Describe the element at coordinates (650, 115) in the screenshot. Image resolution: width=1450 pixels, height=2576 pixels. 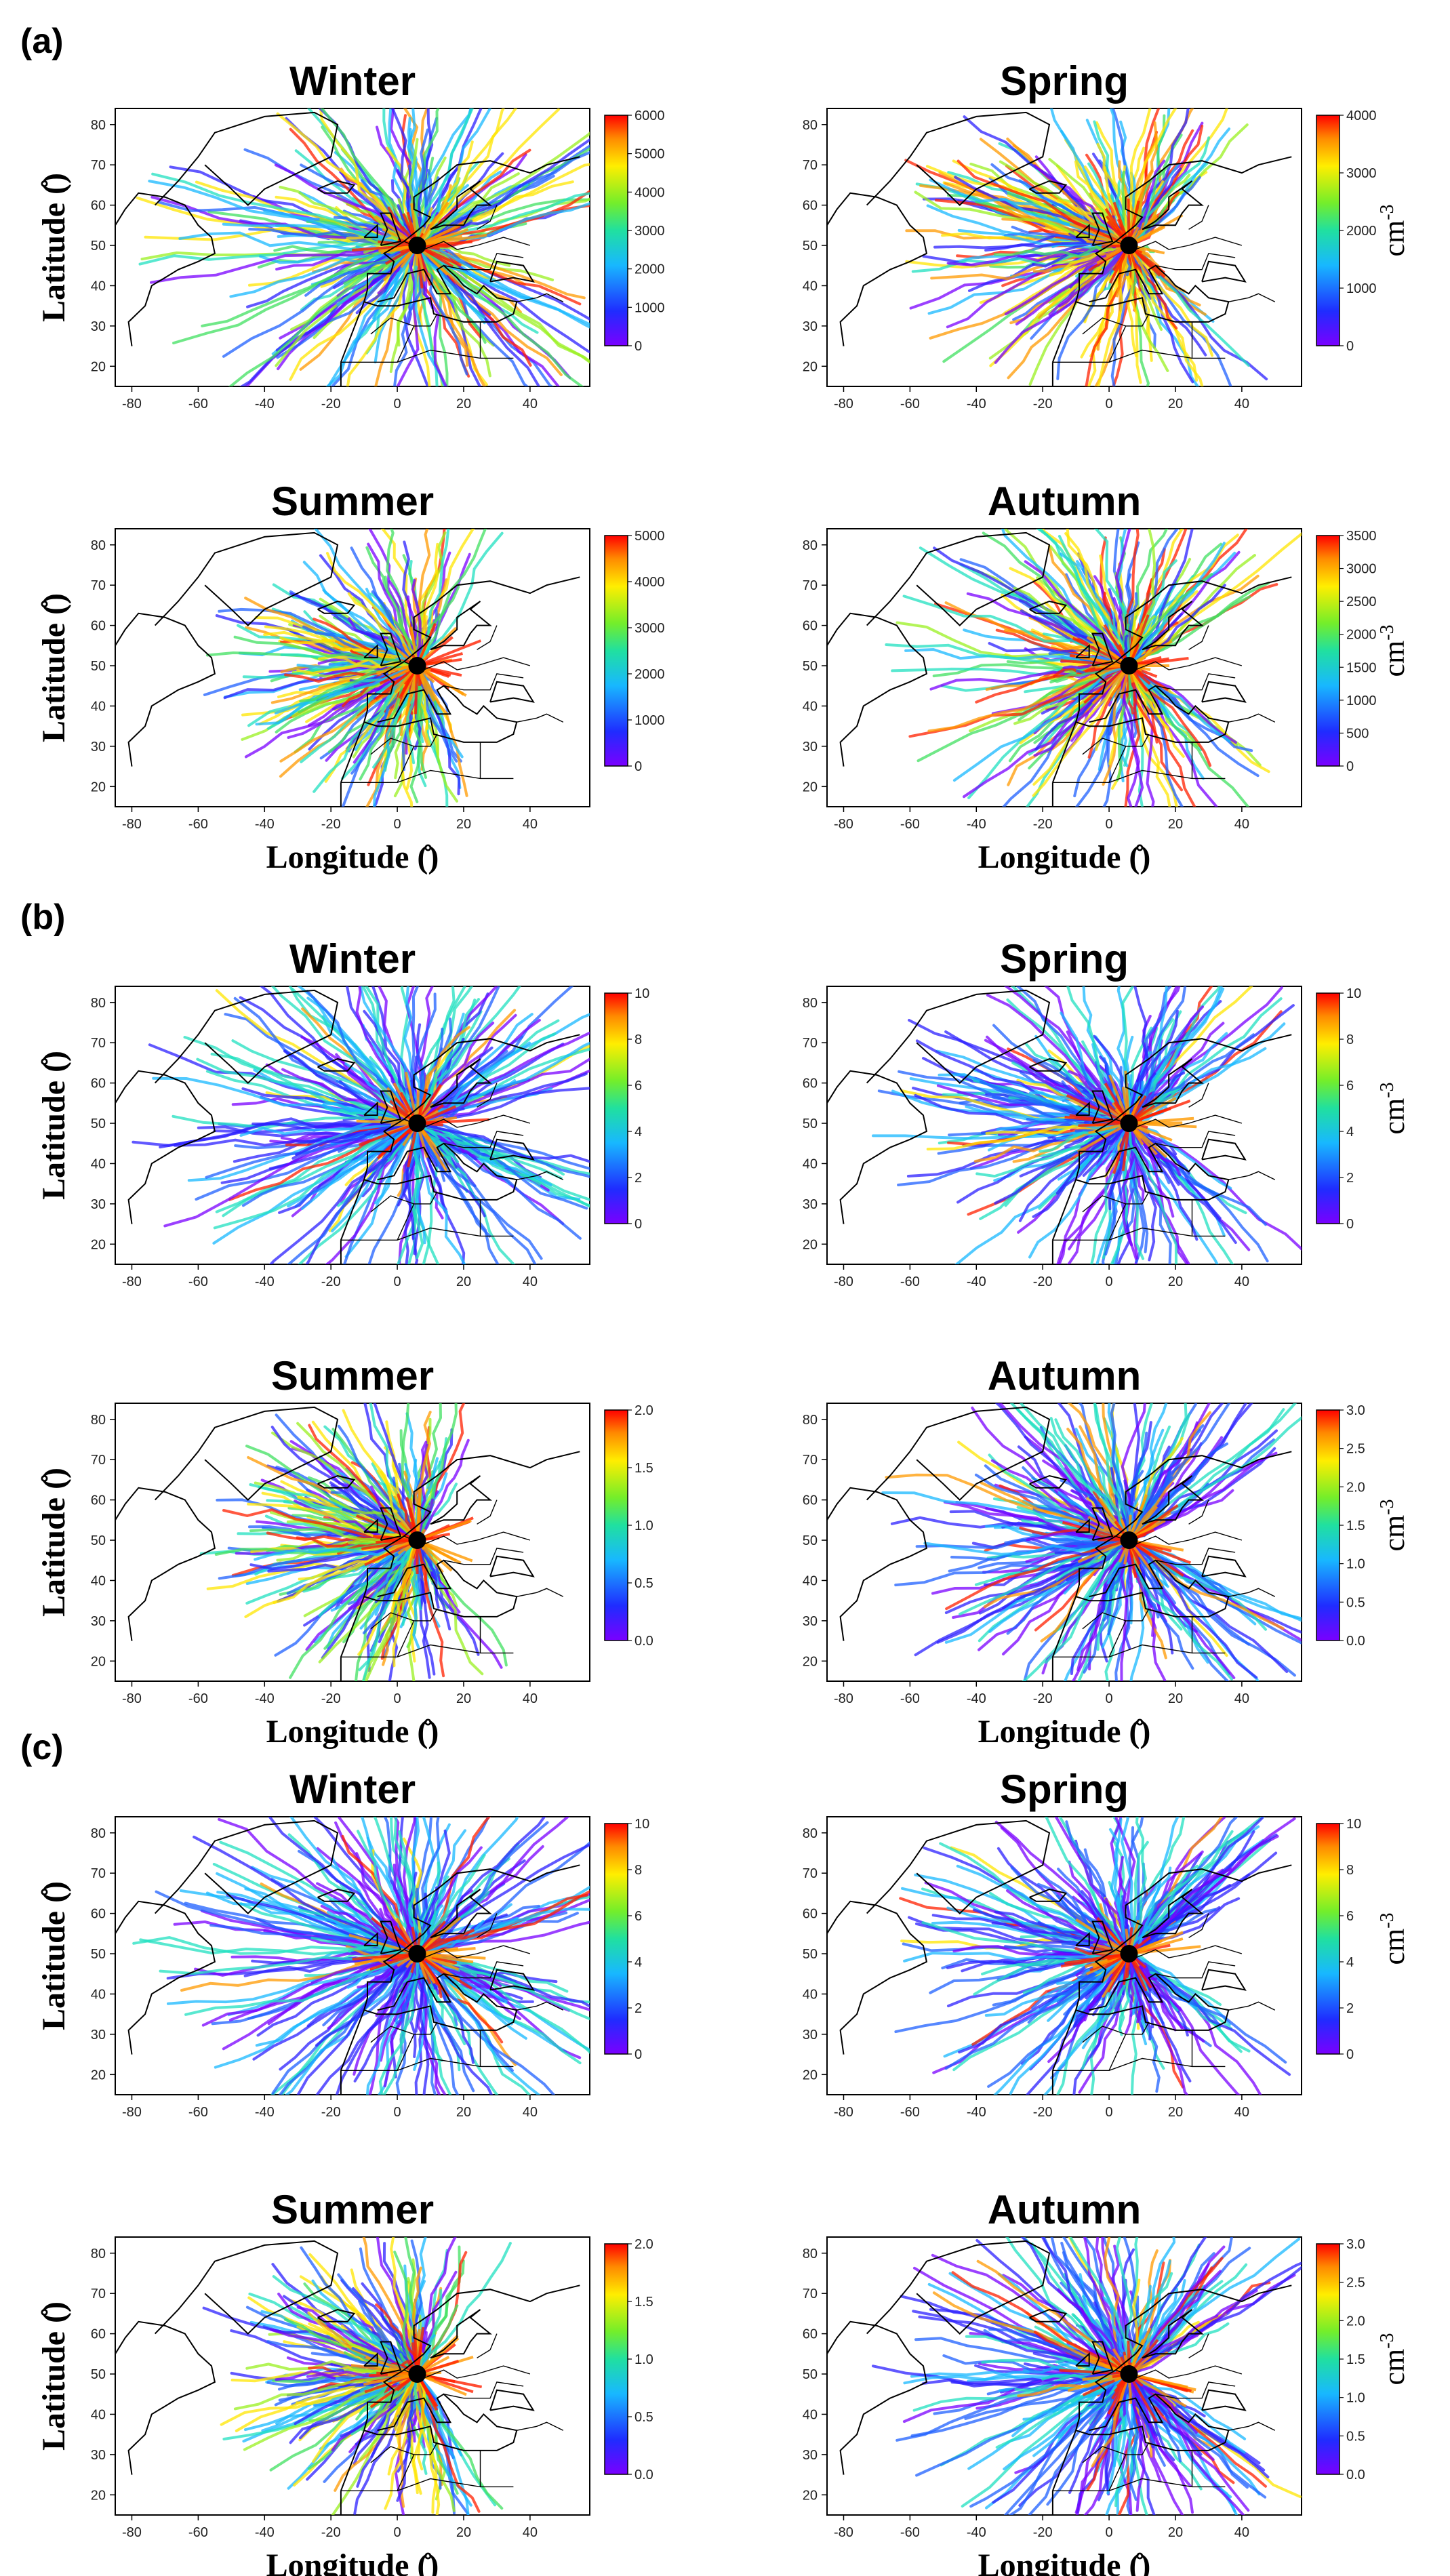
I see `colorbar-tick-label: 6000` at that location.